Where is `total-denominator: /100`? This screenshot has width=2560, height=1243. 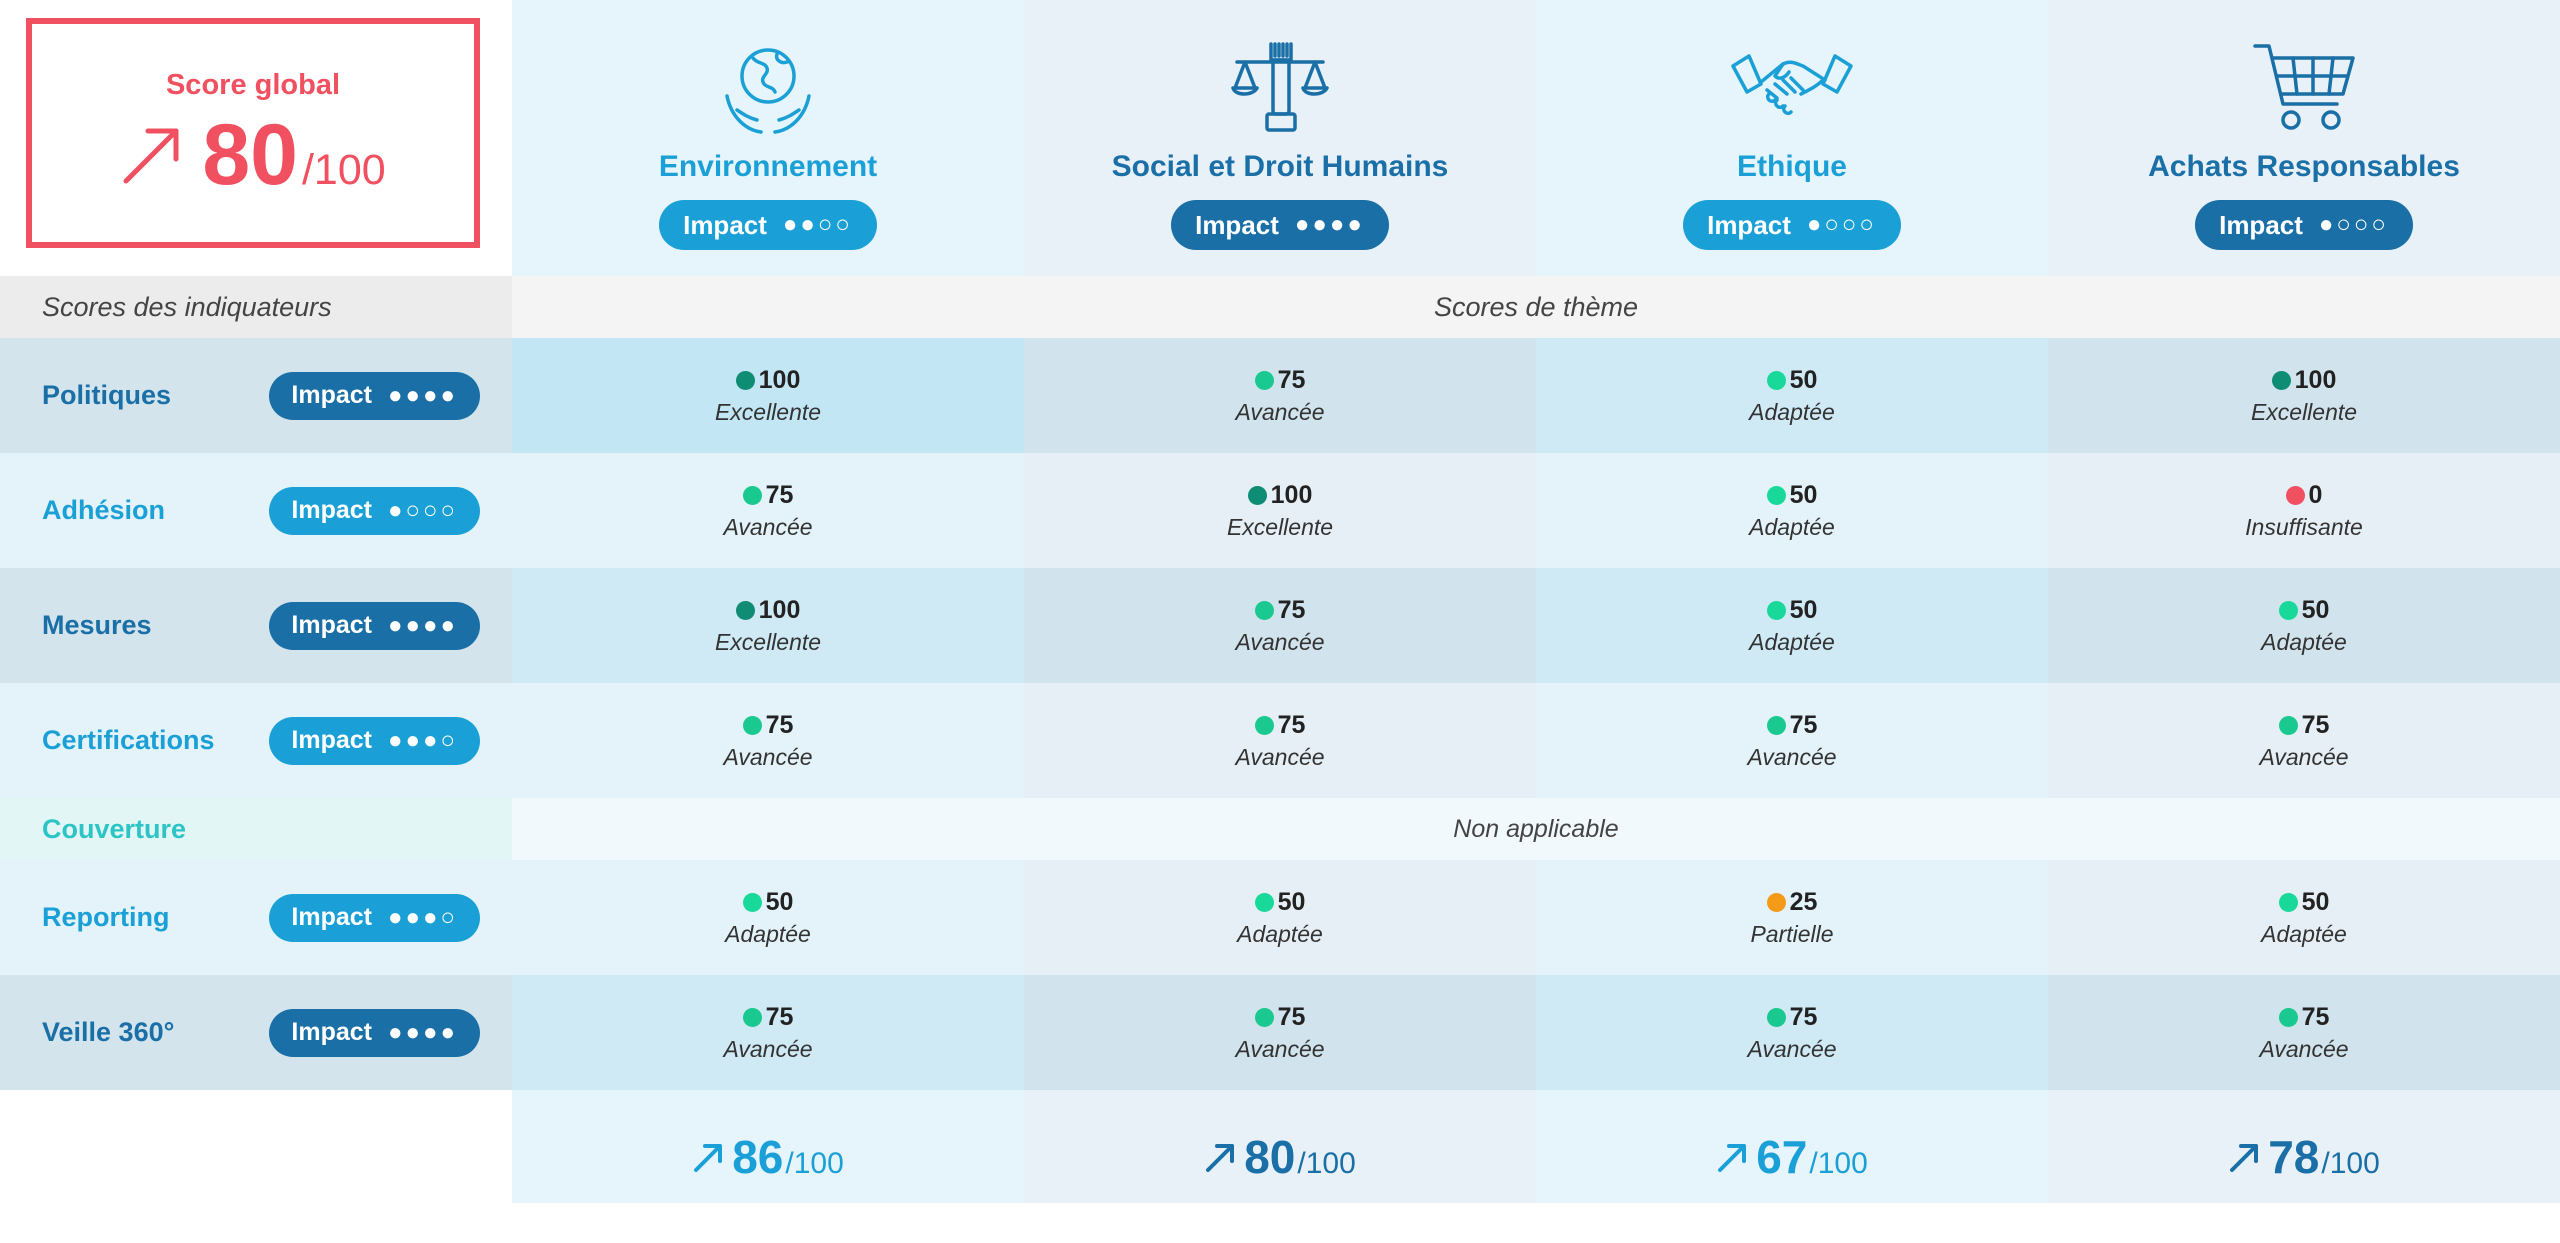 total-denominator: /100 is located at coordinates (2350, 1163).